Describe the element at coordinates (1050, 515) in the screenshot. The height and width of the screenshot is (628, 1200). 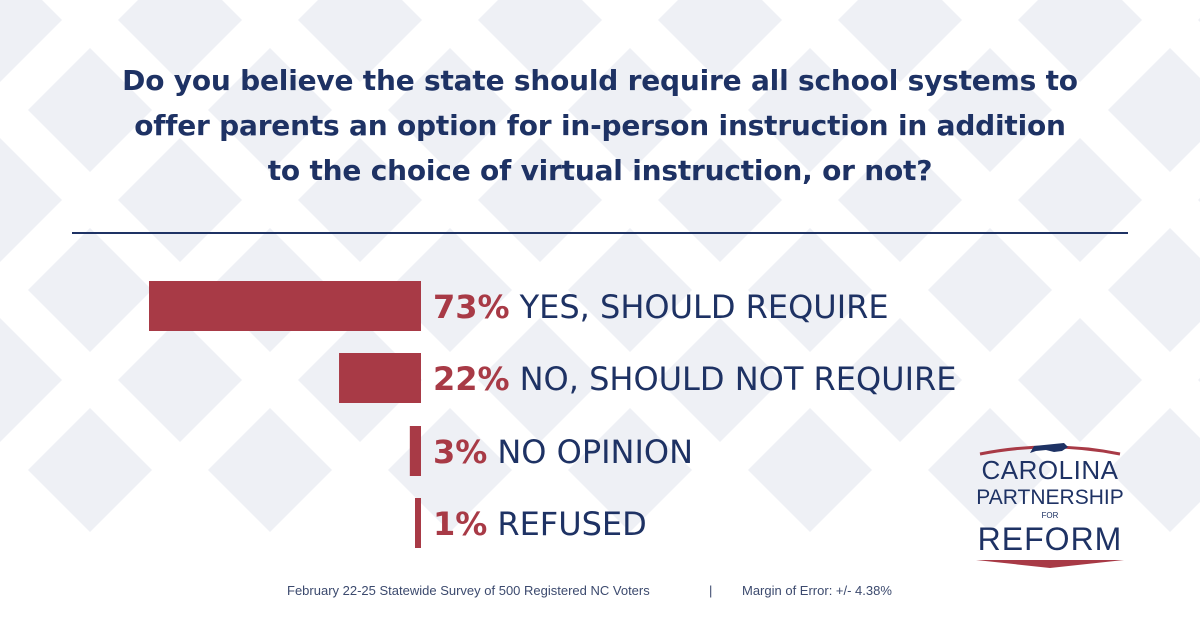
I see `logo-for: FOR` at that location.